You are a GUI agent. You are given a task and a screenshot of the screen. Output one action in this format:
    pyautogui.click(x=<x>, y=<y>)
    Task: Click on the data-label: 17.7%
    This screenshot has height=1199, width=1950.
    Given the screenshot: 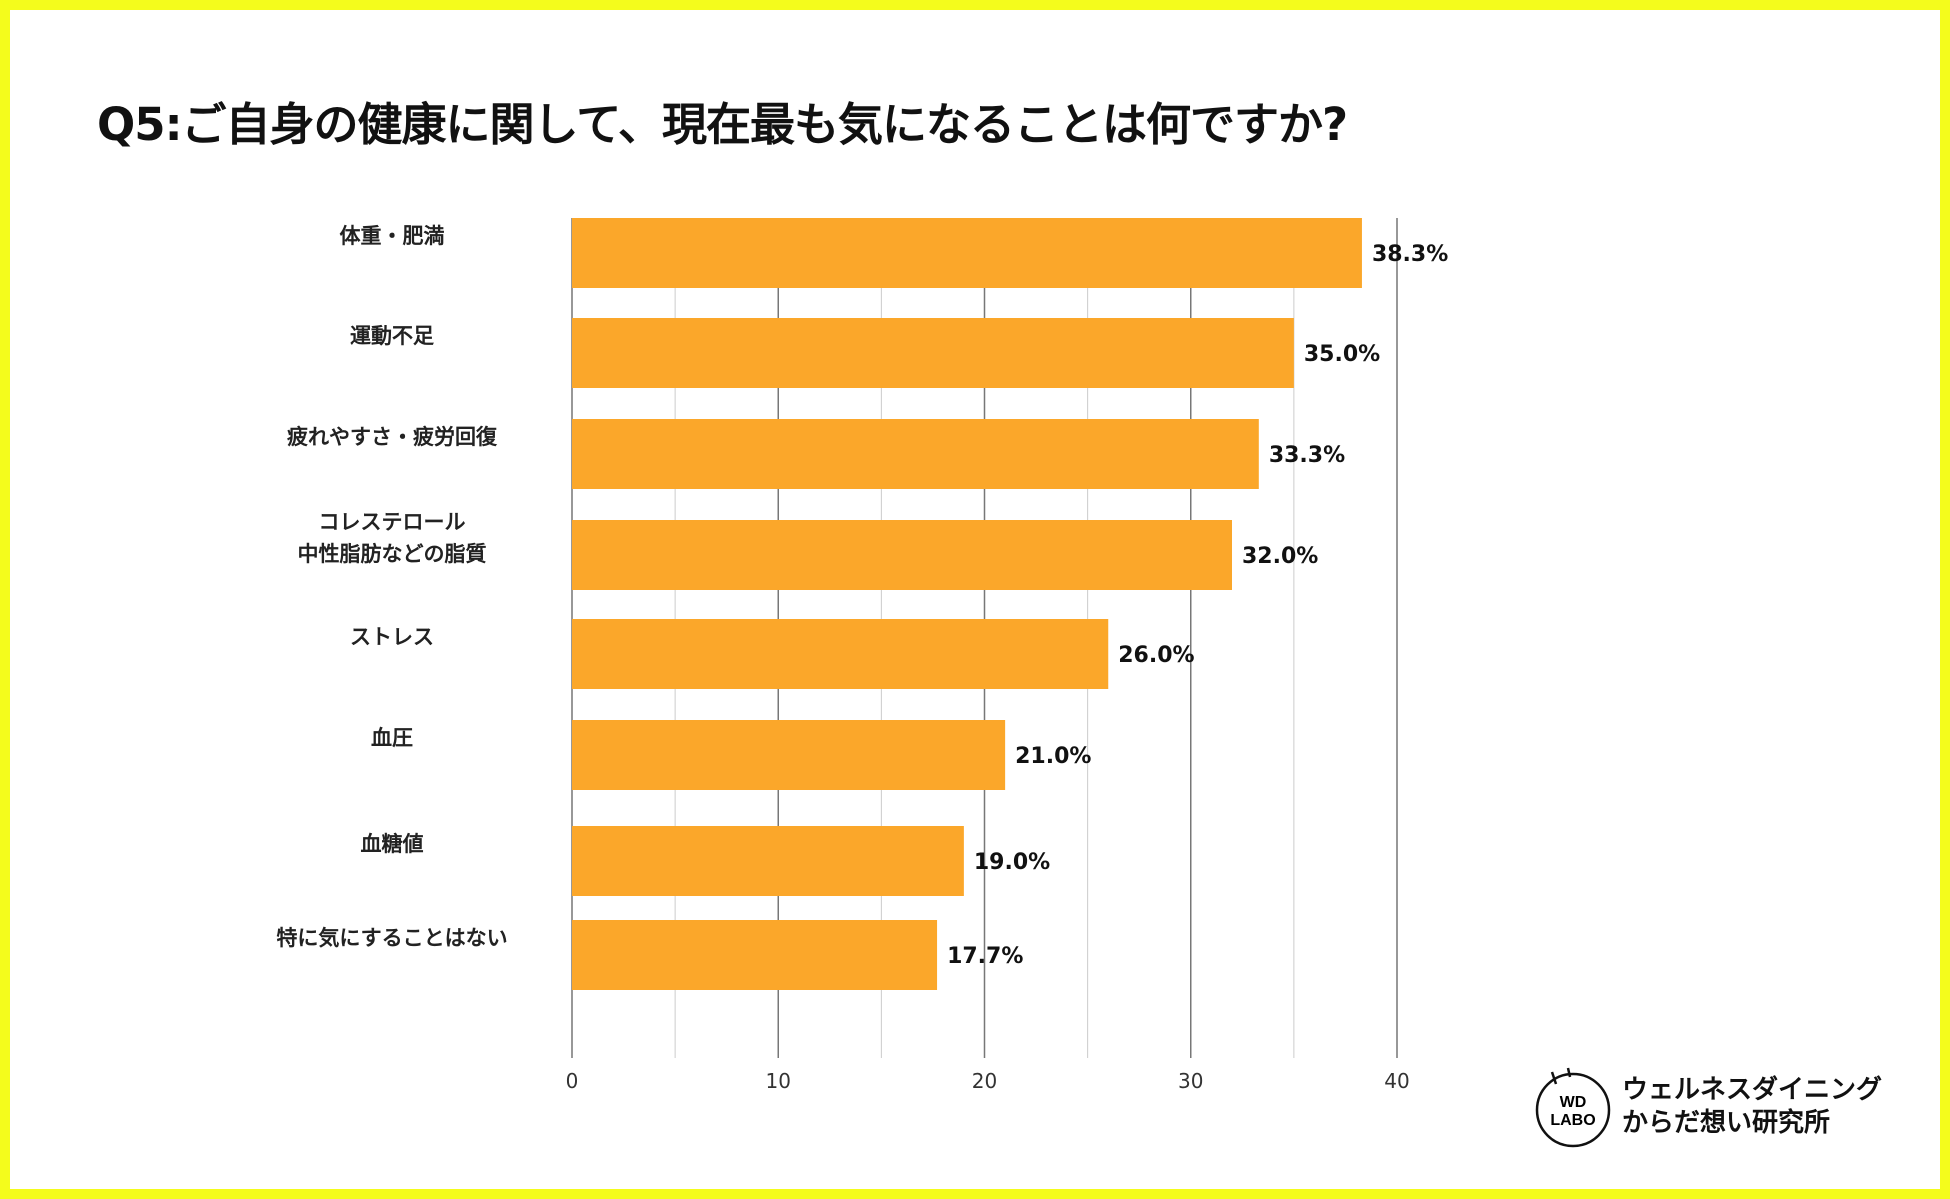 What is the action you would take?
    pyautogui.click(x=985, y=956)
    